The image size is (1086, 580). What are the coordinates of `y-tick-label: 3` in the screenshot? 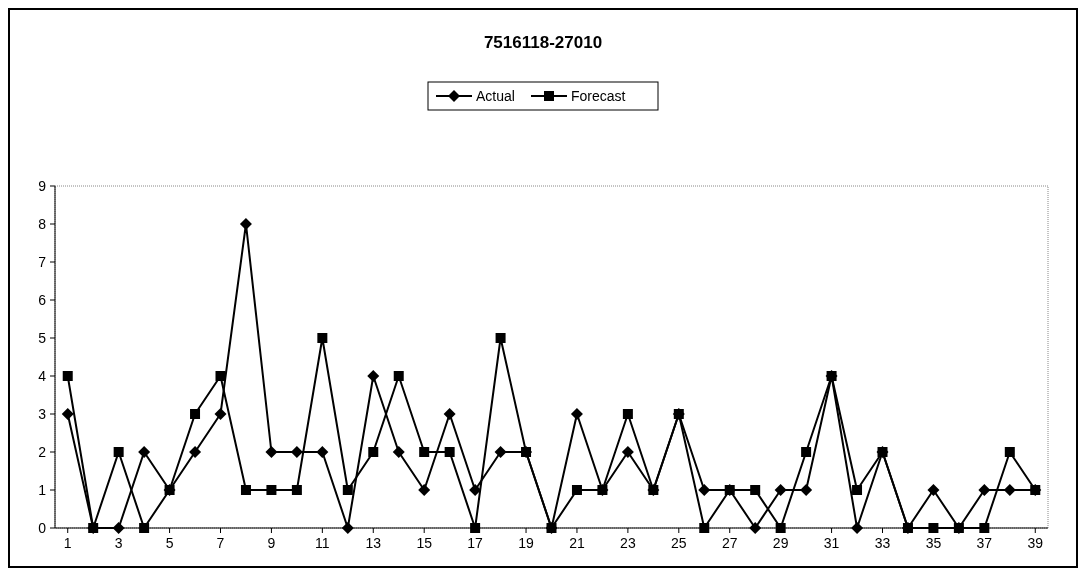 It's located at (42, 413).